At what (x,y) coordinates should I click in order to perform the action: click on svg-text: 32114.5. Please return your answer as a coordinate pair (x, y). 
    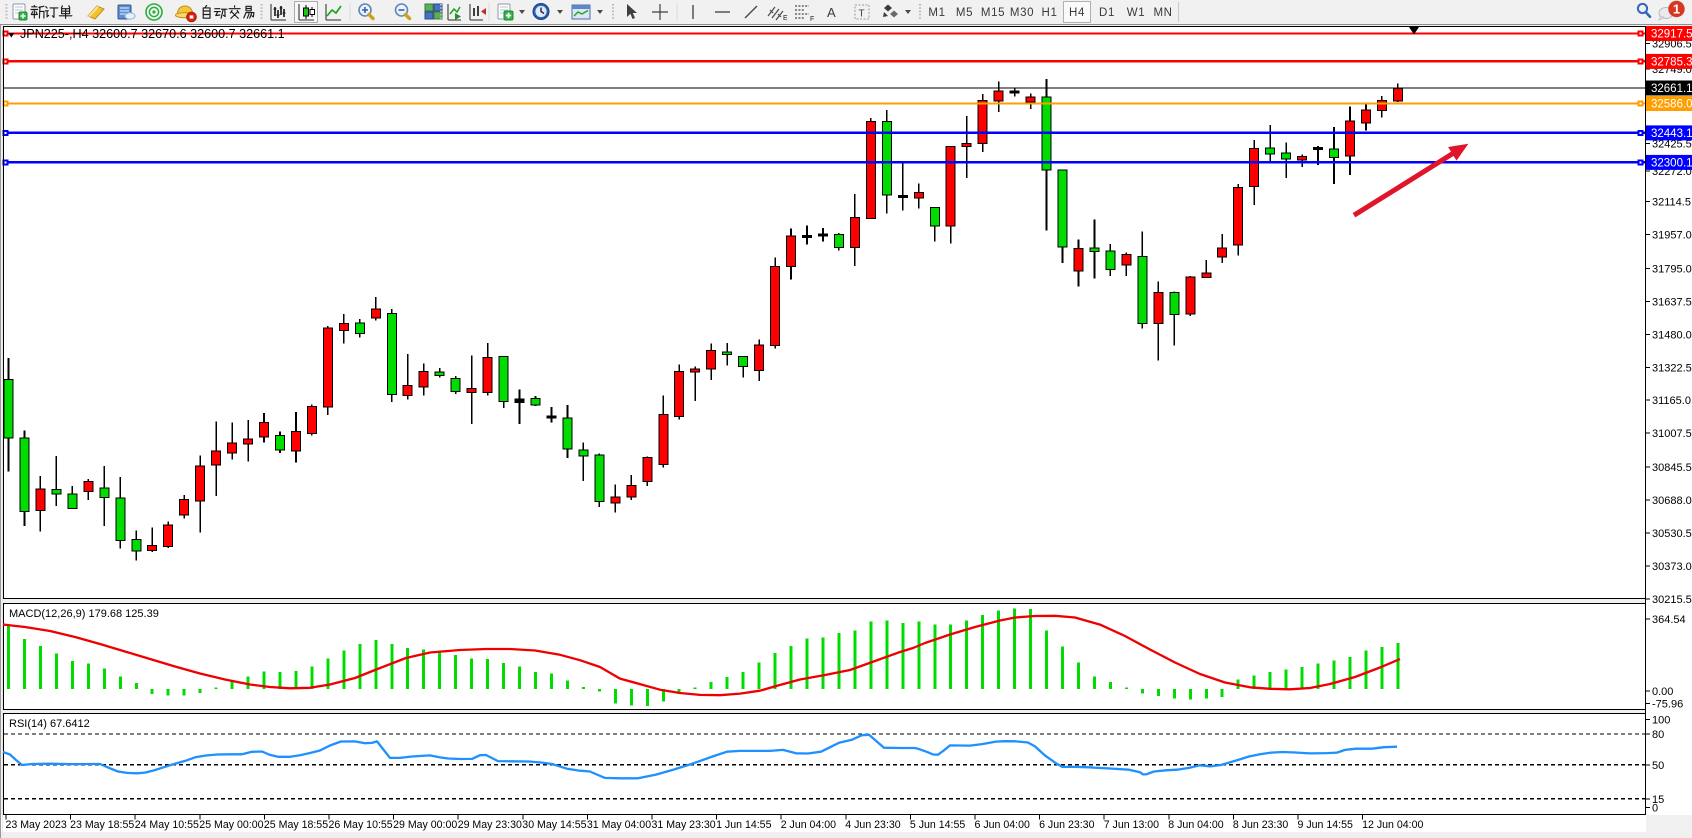
    Looking at the image, I should click on (1671, 203).